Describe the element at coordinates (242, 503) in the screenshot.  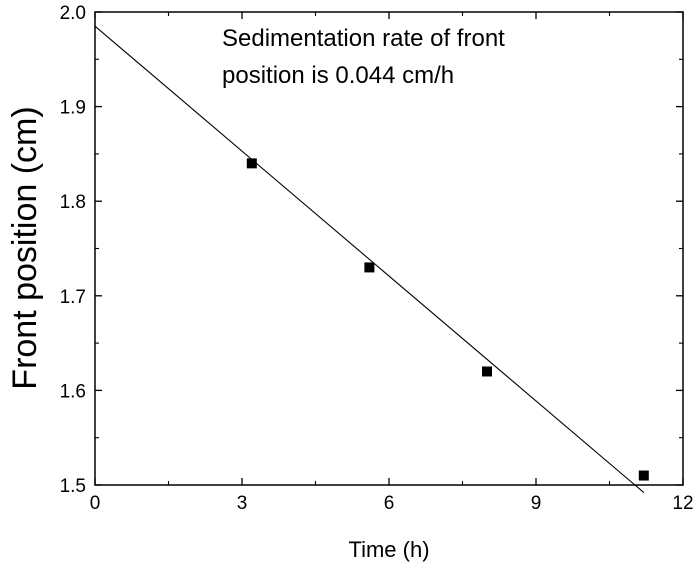
I see `x-tick-label: 3` at that location.